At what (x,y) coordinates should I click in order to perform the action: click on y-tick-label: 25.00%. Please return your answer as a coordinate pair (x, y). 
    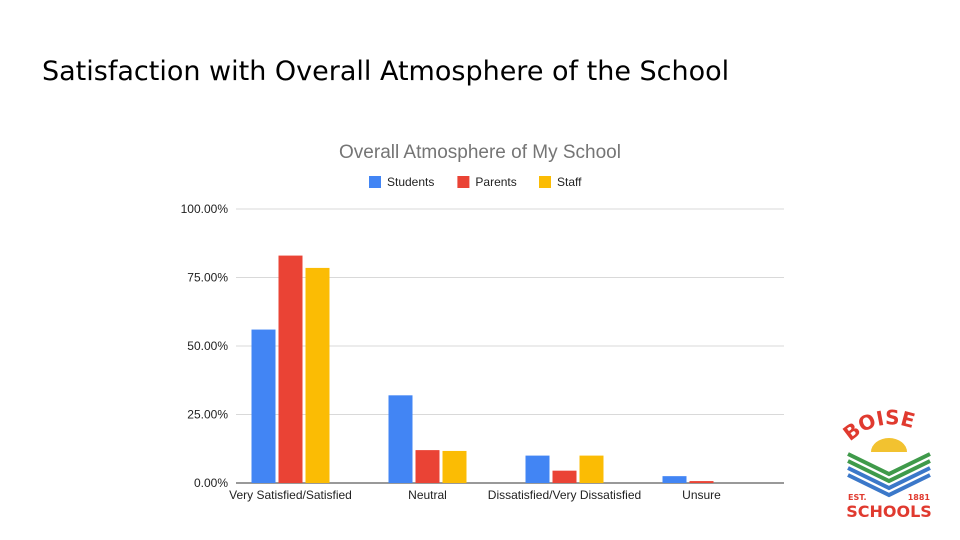
    Looking at the image, I should click on (207, 415).